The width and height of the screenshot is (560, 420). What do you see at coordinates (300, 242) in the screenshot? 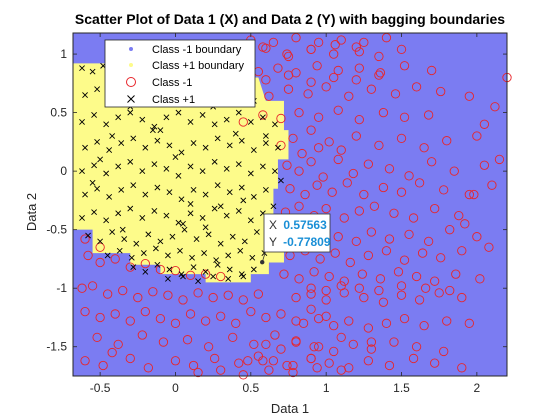
I see `datatip-y-row: Y -0.77809` at bounding box center [300, 242].